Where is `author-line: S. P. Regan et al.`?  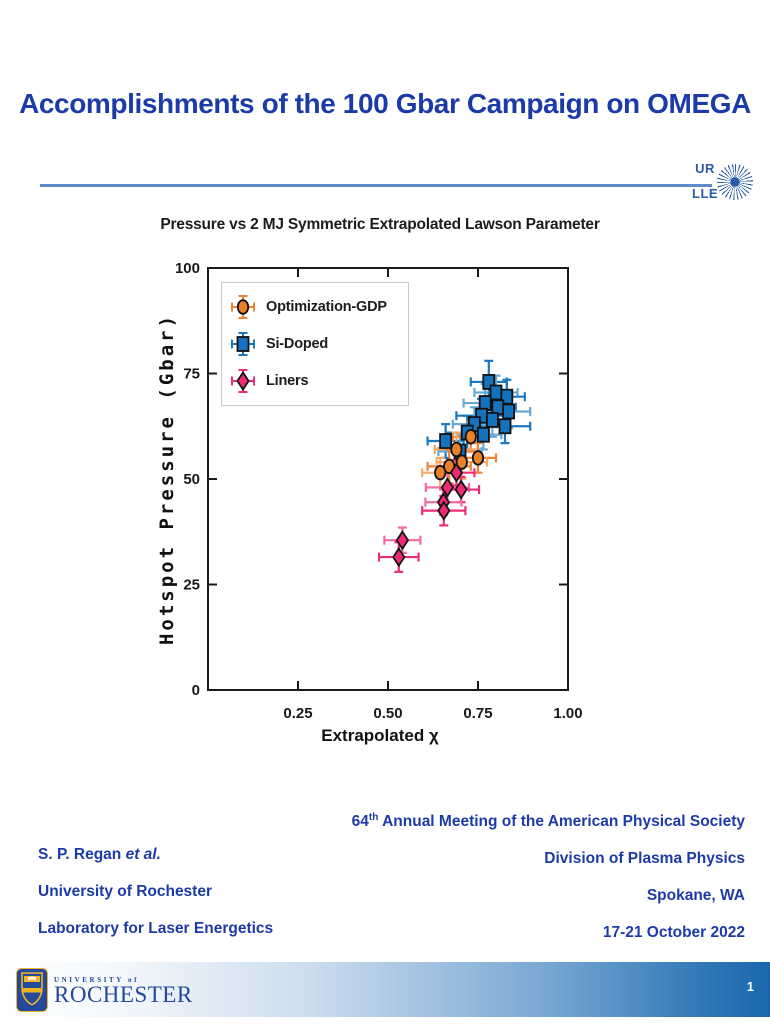 author-line: S. P. Regan et al. is located at coordinates (99, 854).